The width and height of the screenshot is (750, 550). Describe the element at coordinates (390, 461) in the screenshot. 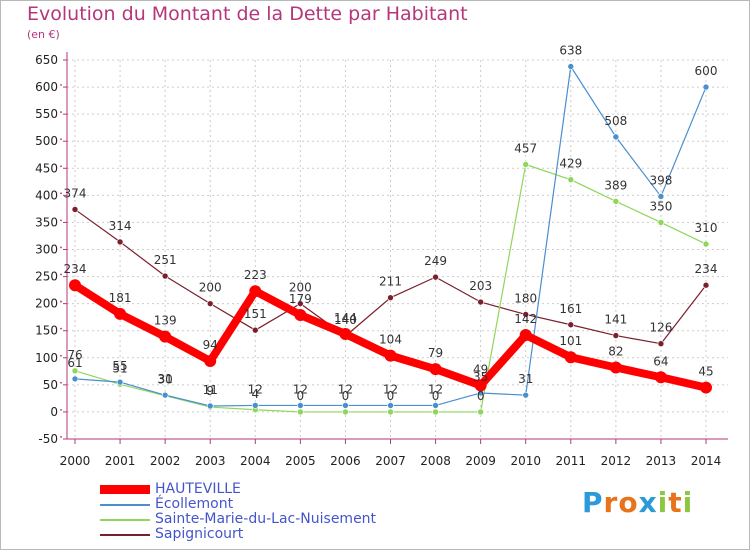

I see `x-tick-label: 2007` at that location.